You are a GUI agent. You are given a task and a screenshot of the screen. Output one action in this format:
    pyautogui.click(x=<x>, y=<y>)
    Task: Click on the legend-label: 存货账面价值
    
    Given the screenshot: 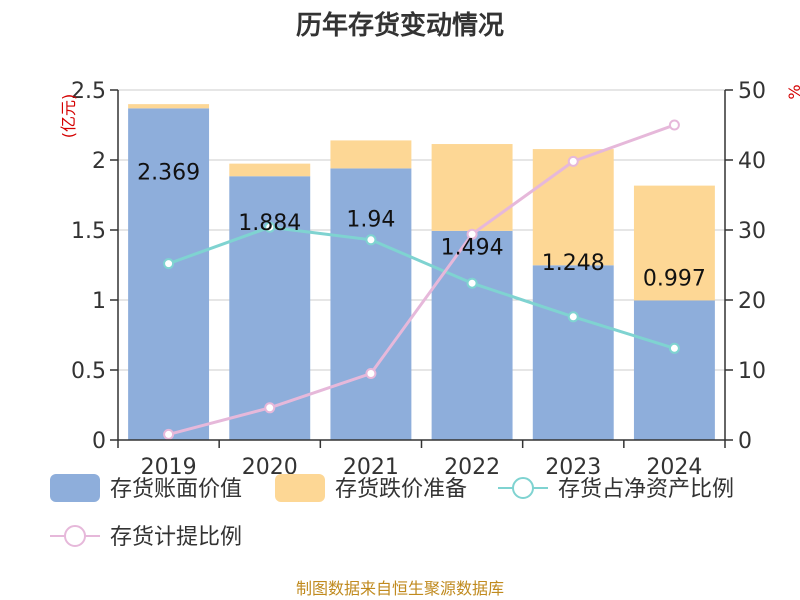 What is the action you would take?
    pyautogui.click(x=176, y=489)
    